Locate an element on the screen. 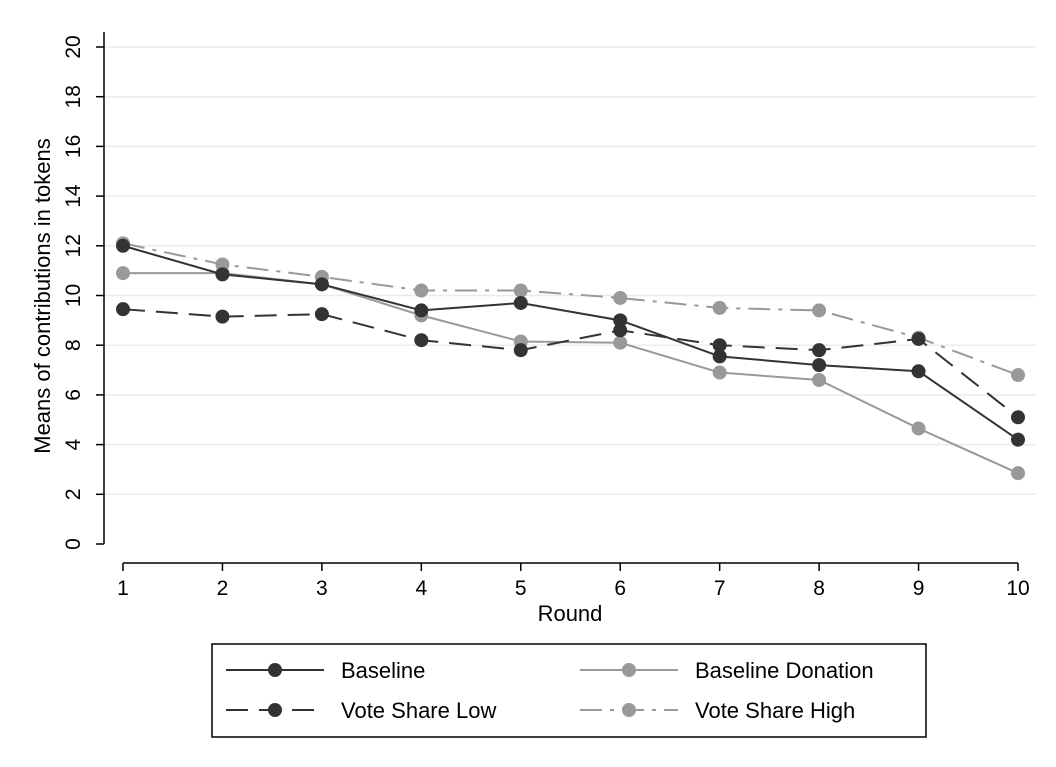 The height and width of the screenshot is (767, 1056). x-tick-label-10: 10 is located at coordinates (1017, 588).